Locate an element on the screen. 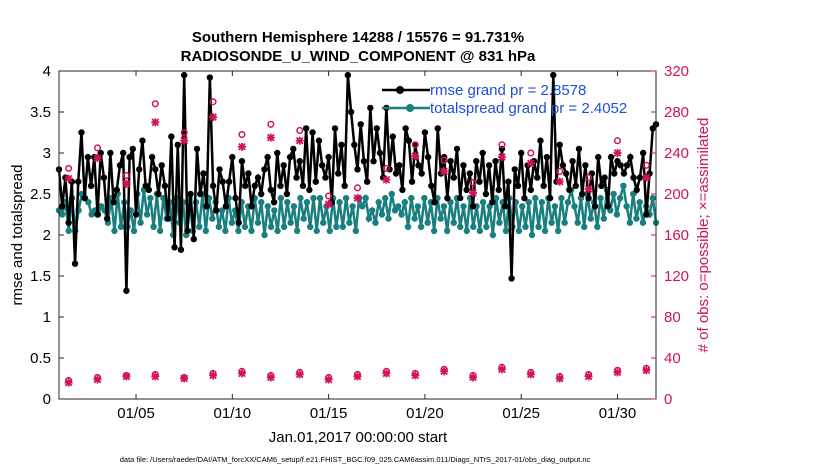 This screenshot has height=470, width=830. x-tick-label: 01/25 is located at coordinates (521, 413).